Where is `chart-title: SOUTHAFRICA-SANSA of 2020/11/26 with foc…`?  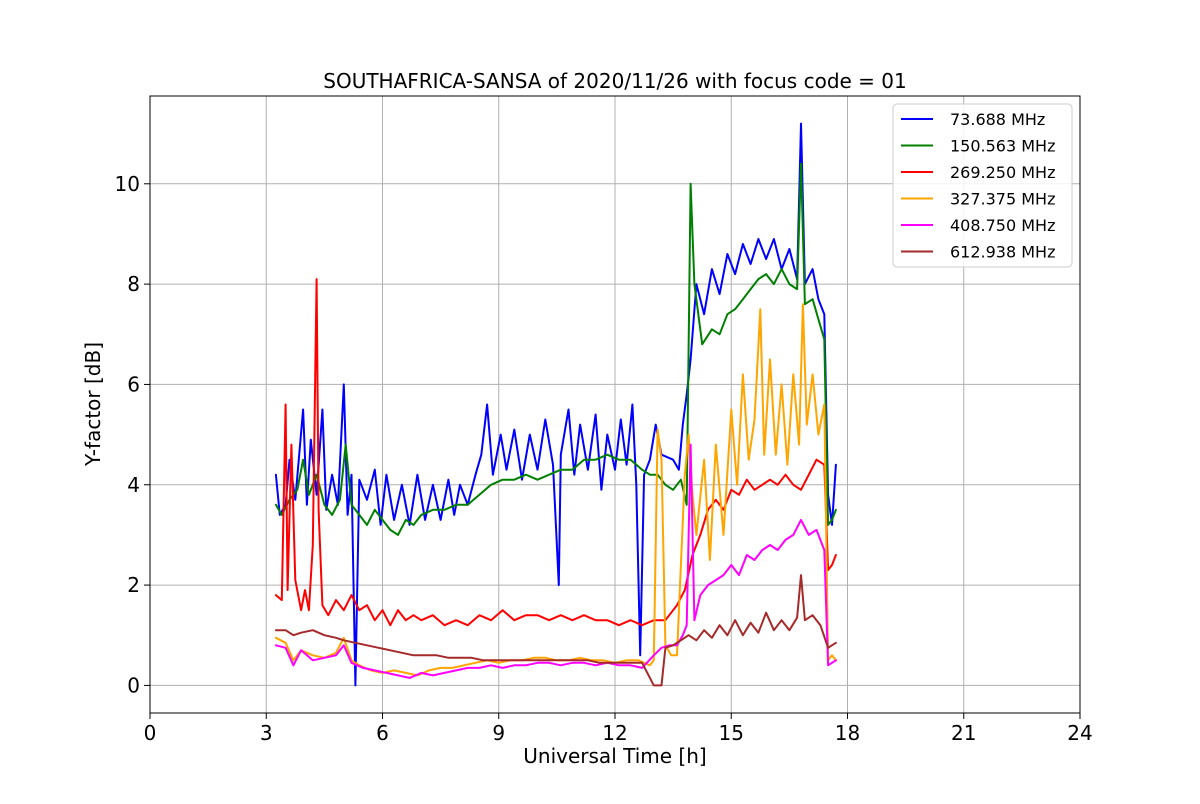
chart-title: SOUTHAFRICA-SANSA of 2020/11/26 with foc… is located at coordinates (615, 81).